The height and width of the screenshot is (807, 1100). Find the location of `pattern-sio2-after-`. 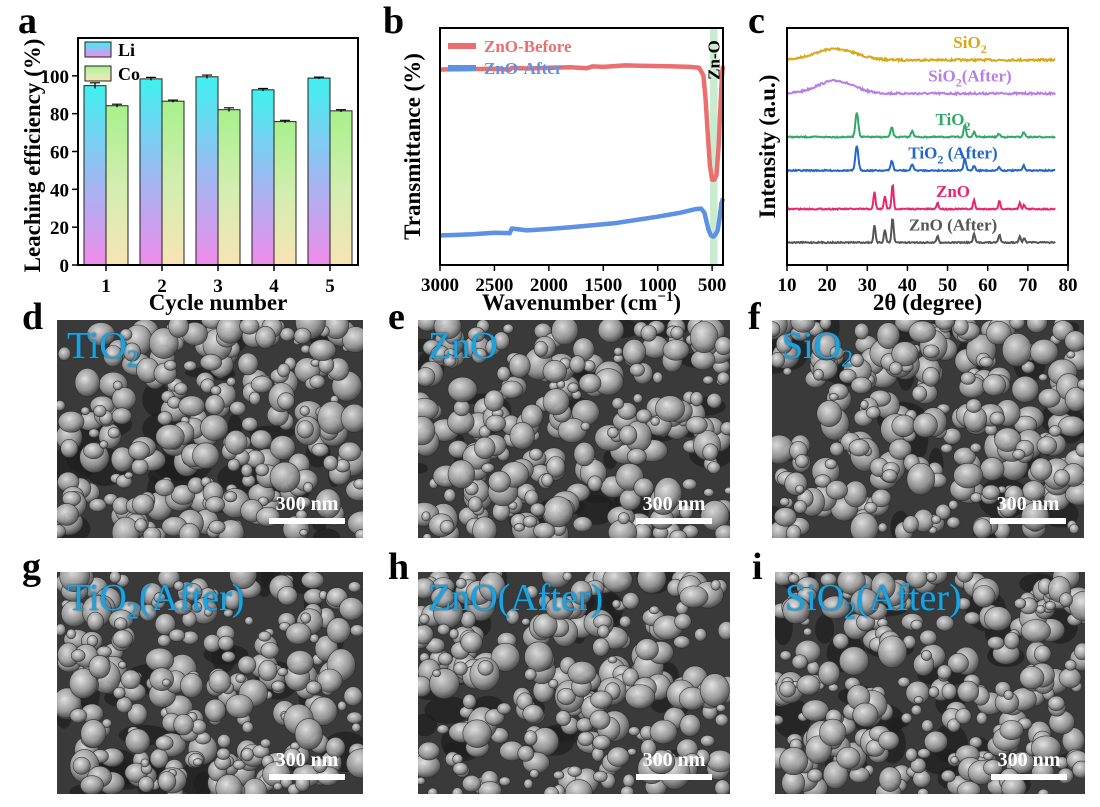

pattern-sio2-after- is located at coordinates (921, 87).